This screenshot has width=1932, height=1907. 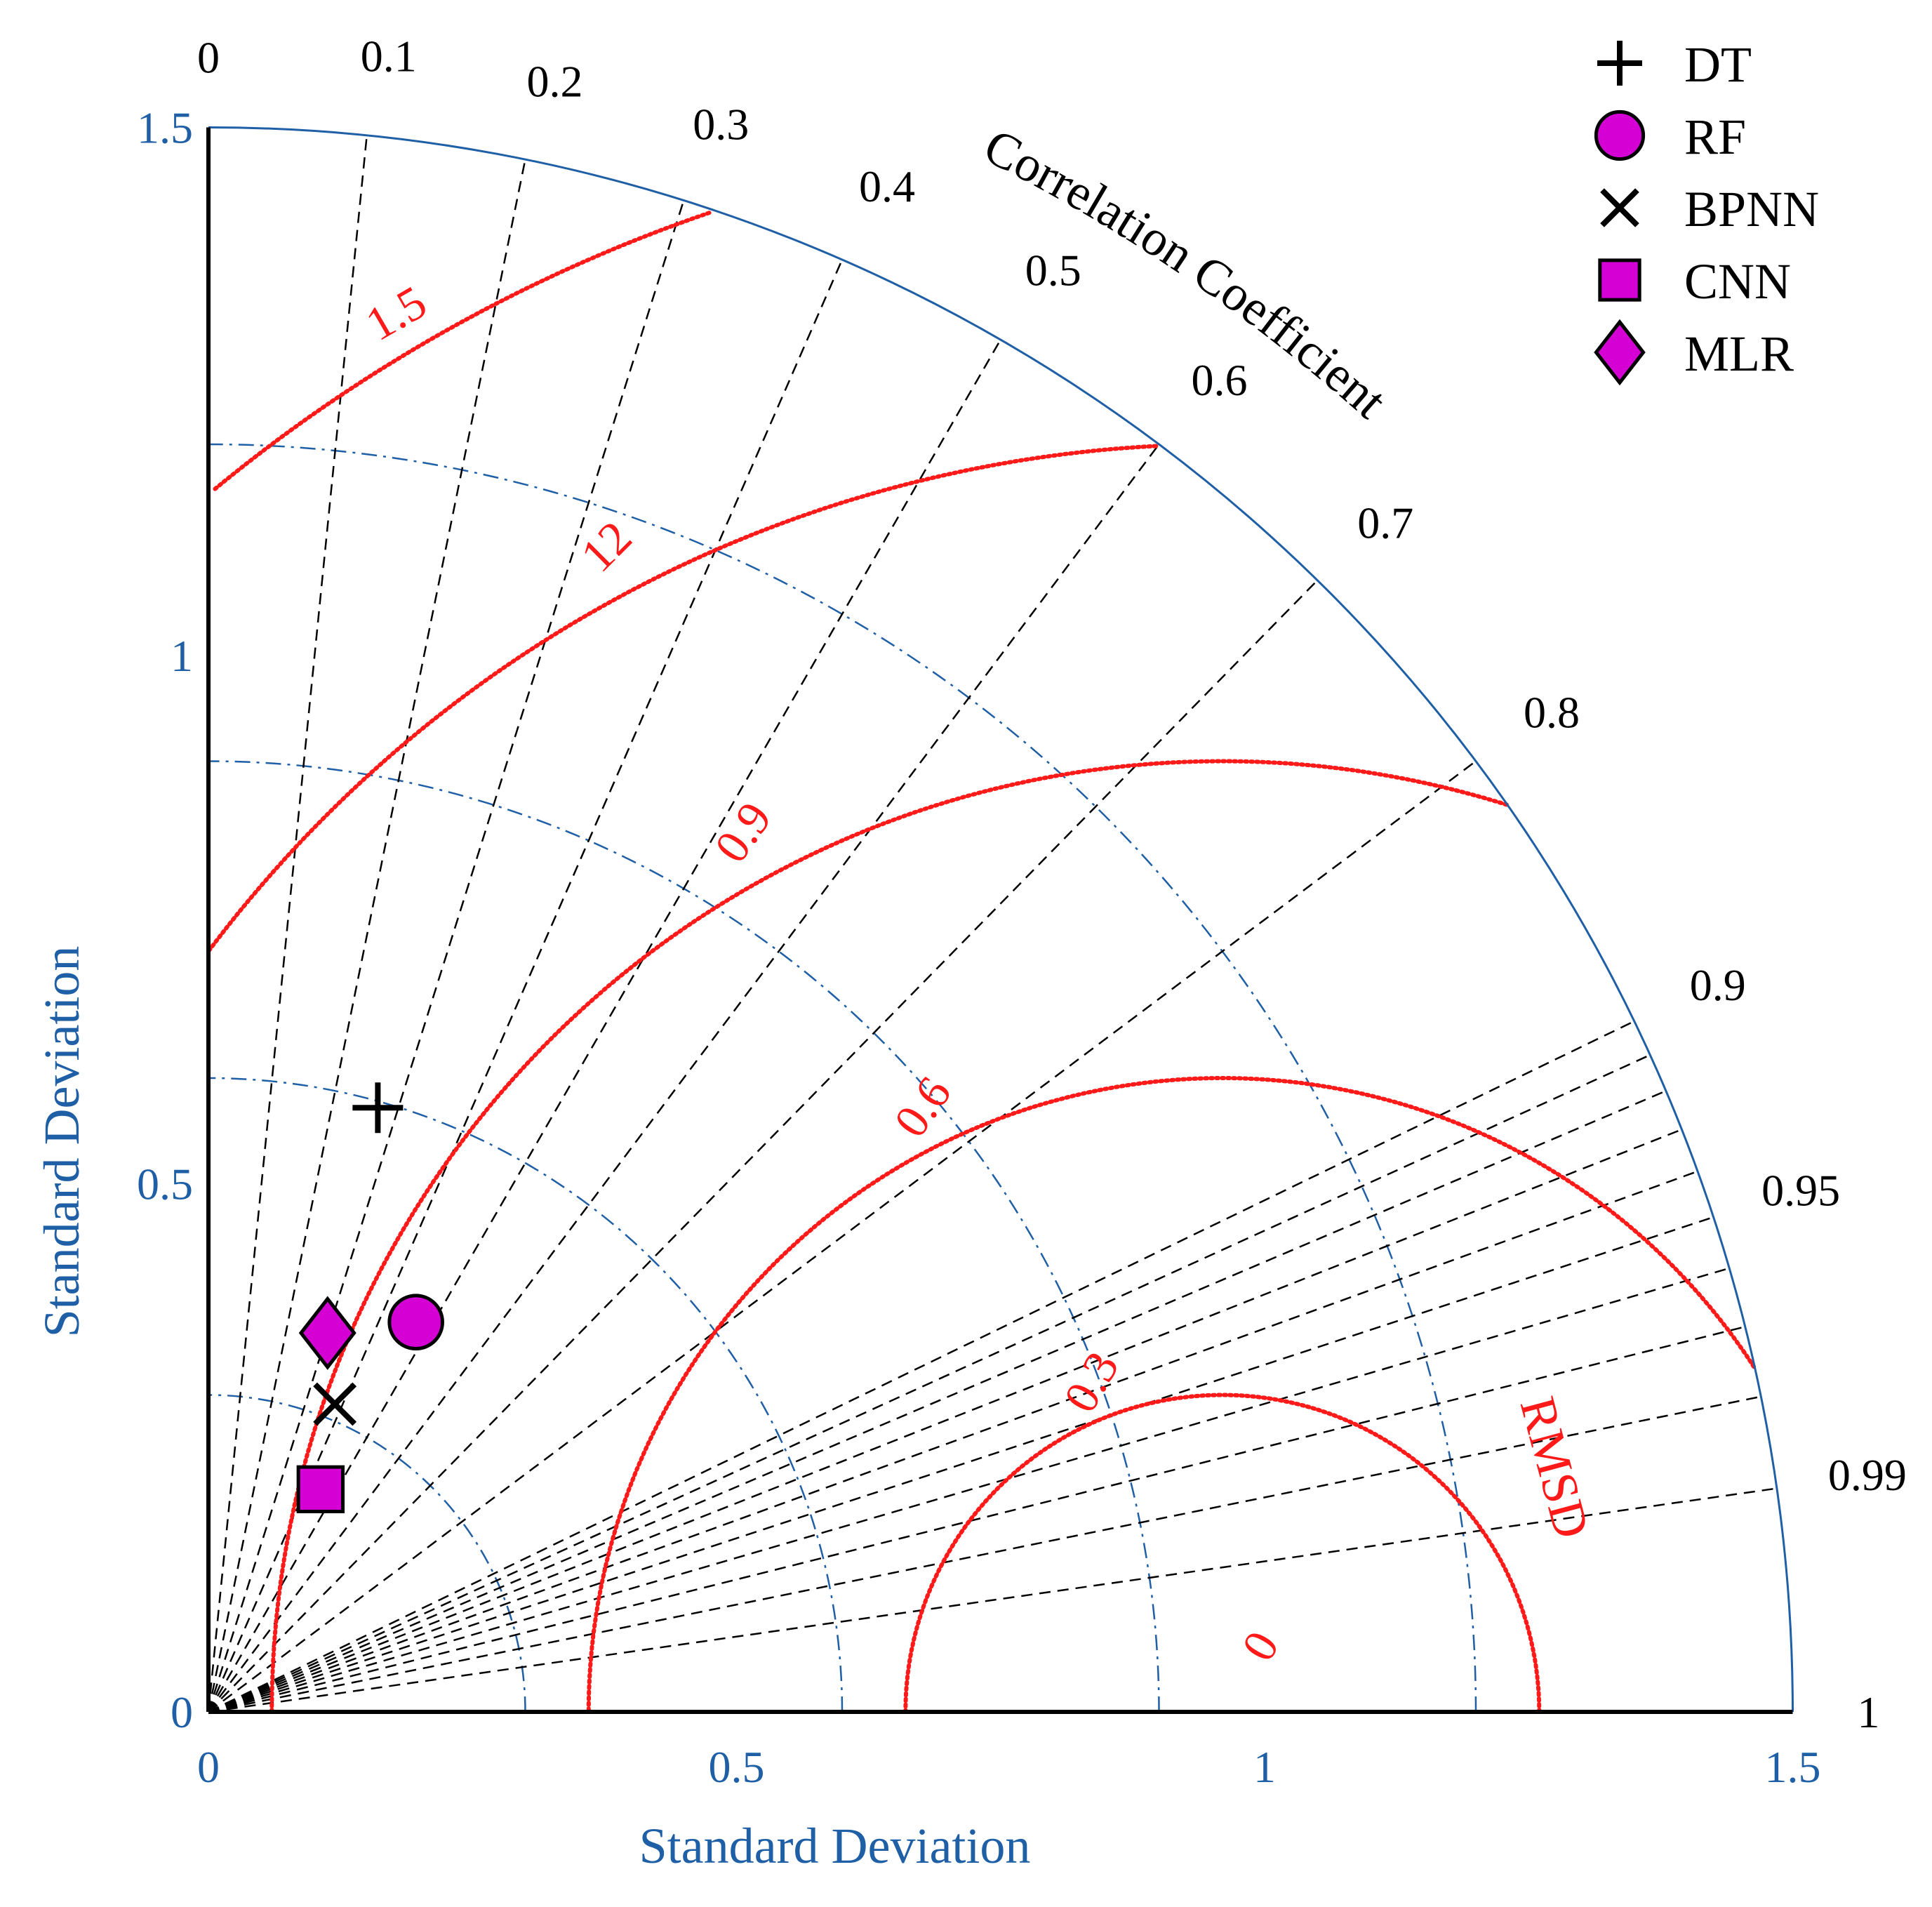 What do you see at coordinates (1793, 1767) in the screenshot?
I see `x-tick-label: 1.5` at bounding box center [1793, 1767].